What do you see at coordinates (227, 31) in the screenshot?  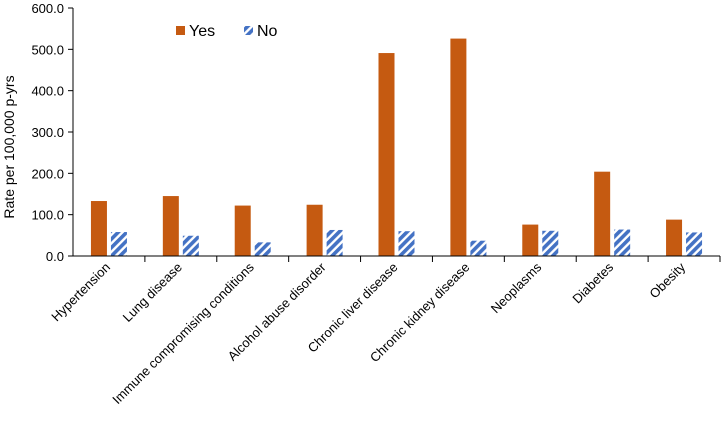 I see `legend: Yes No` at bounding box center [227, 31].